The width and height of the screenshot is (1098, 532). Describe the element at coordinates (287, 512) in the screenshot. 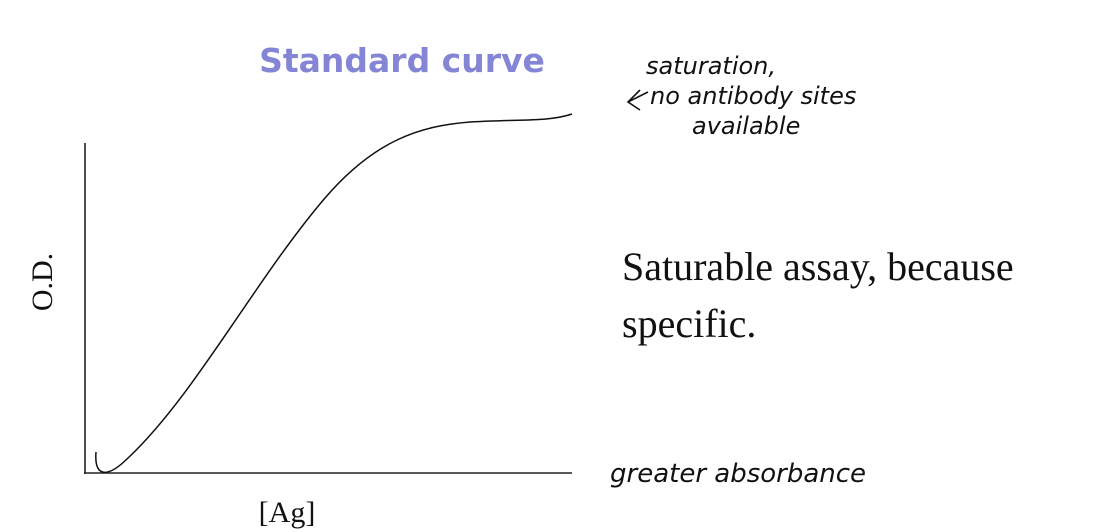

I see `x-axis-label: [Ag]` at that location.